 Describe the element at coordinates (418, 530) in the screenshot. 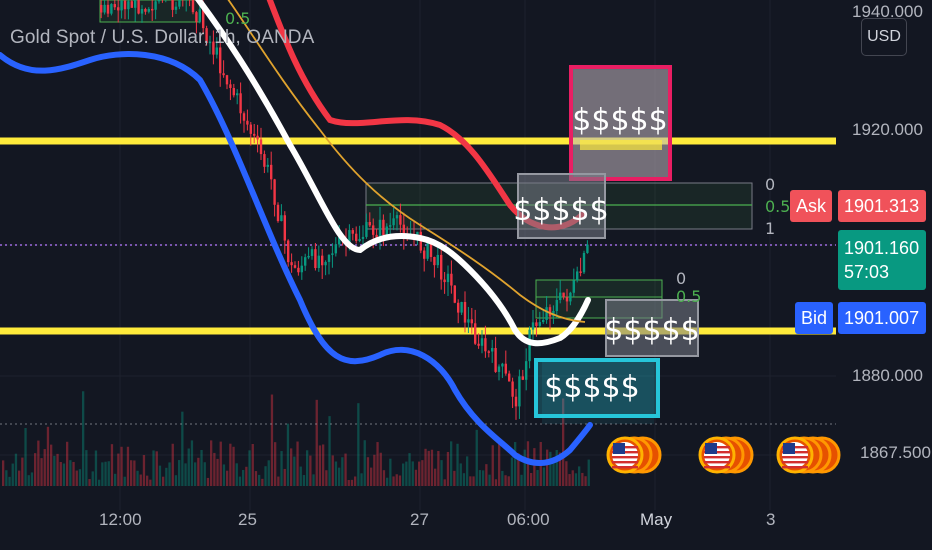

I see `time-axis: 12:00 25 27 06:00 May 3` at that location.